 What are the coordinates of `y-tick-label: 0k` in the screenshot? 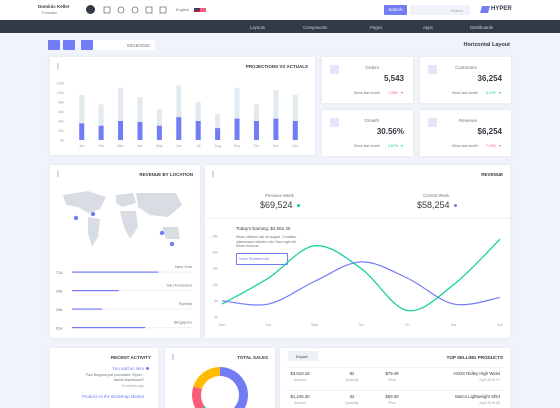 It's located at (62, 140).